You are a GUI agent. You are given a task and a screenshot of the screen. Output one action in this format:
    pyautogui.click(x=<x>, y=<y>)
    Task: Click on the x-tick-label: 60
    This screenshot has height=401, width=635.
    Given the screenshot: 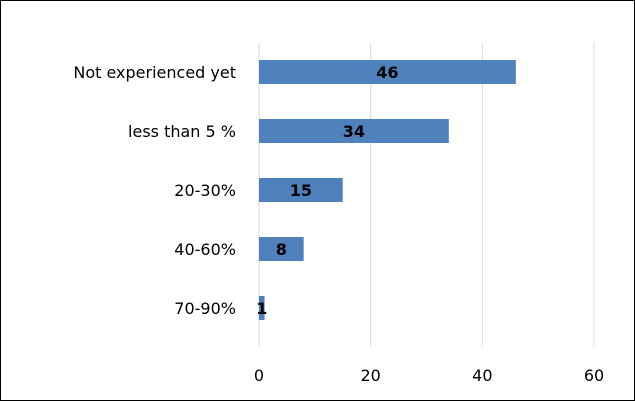 What is the action you would take?
    pyautogui.click(x=594, y=375)
    